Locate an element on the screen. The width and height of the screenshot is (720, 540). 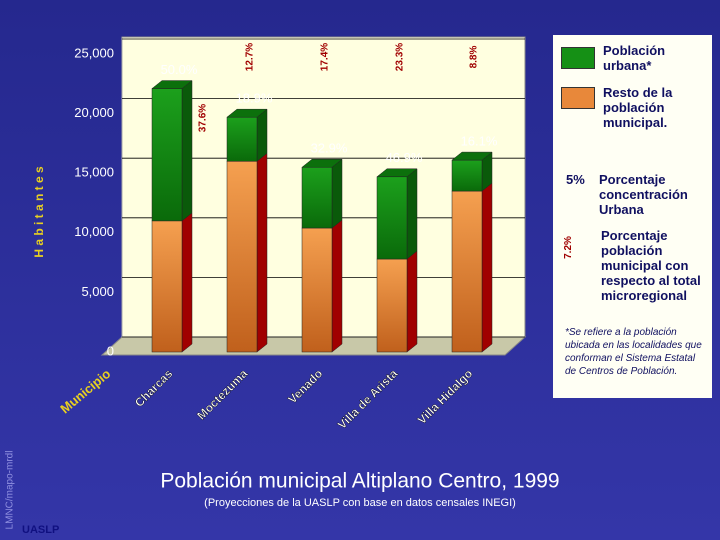
x-label: Municipio is located at coordinates (85, 391).